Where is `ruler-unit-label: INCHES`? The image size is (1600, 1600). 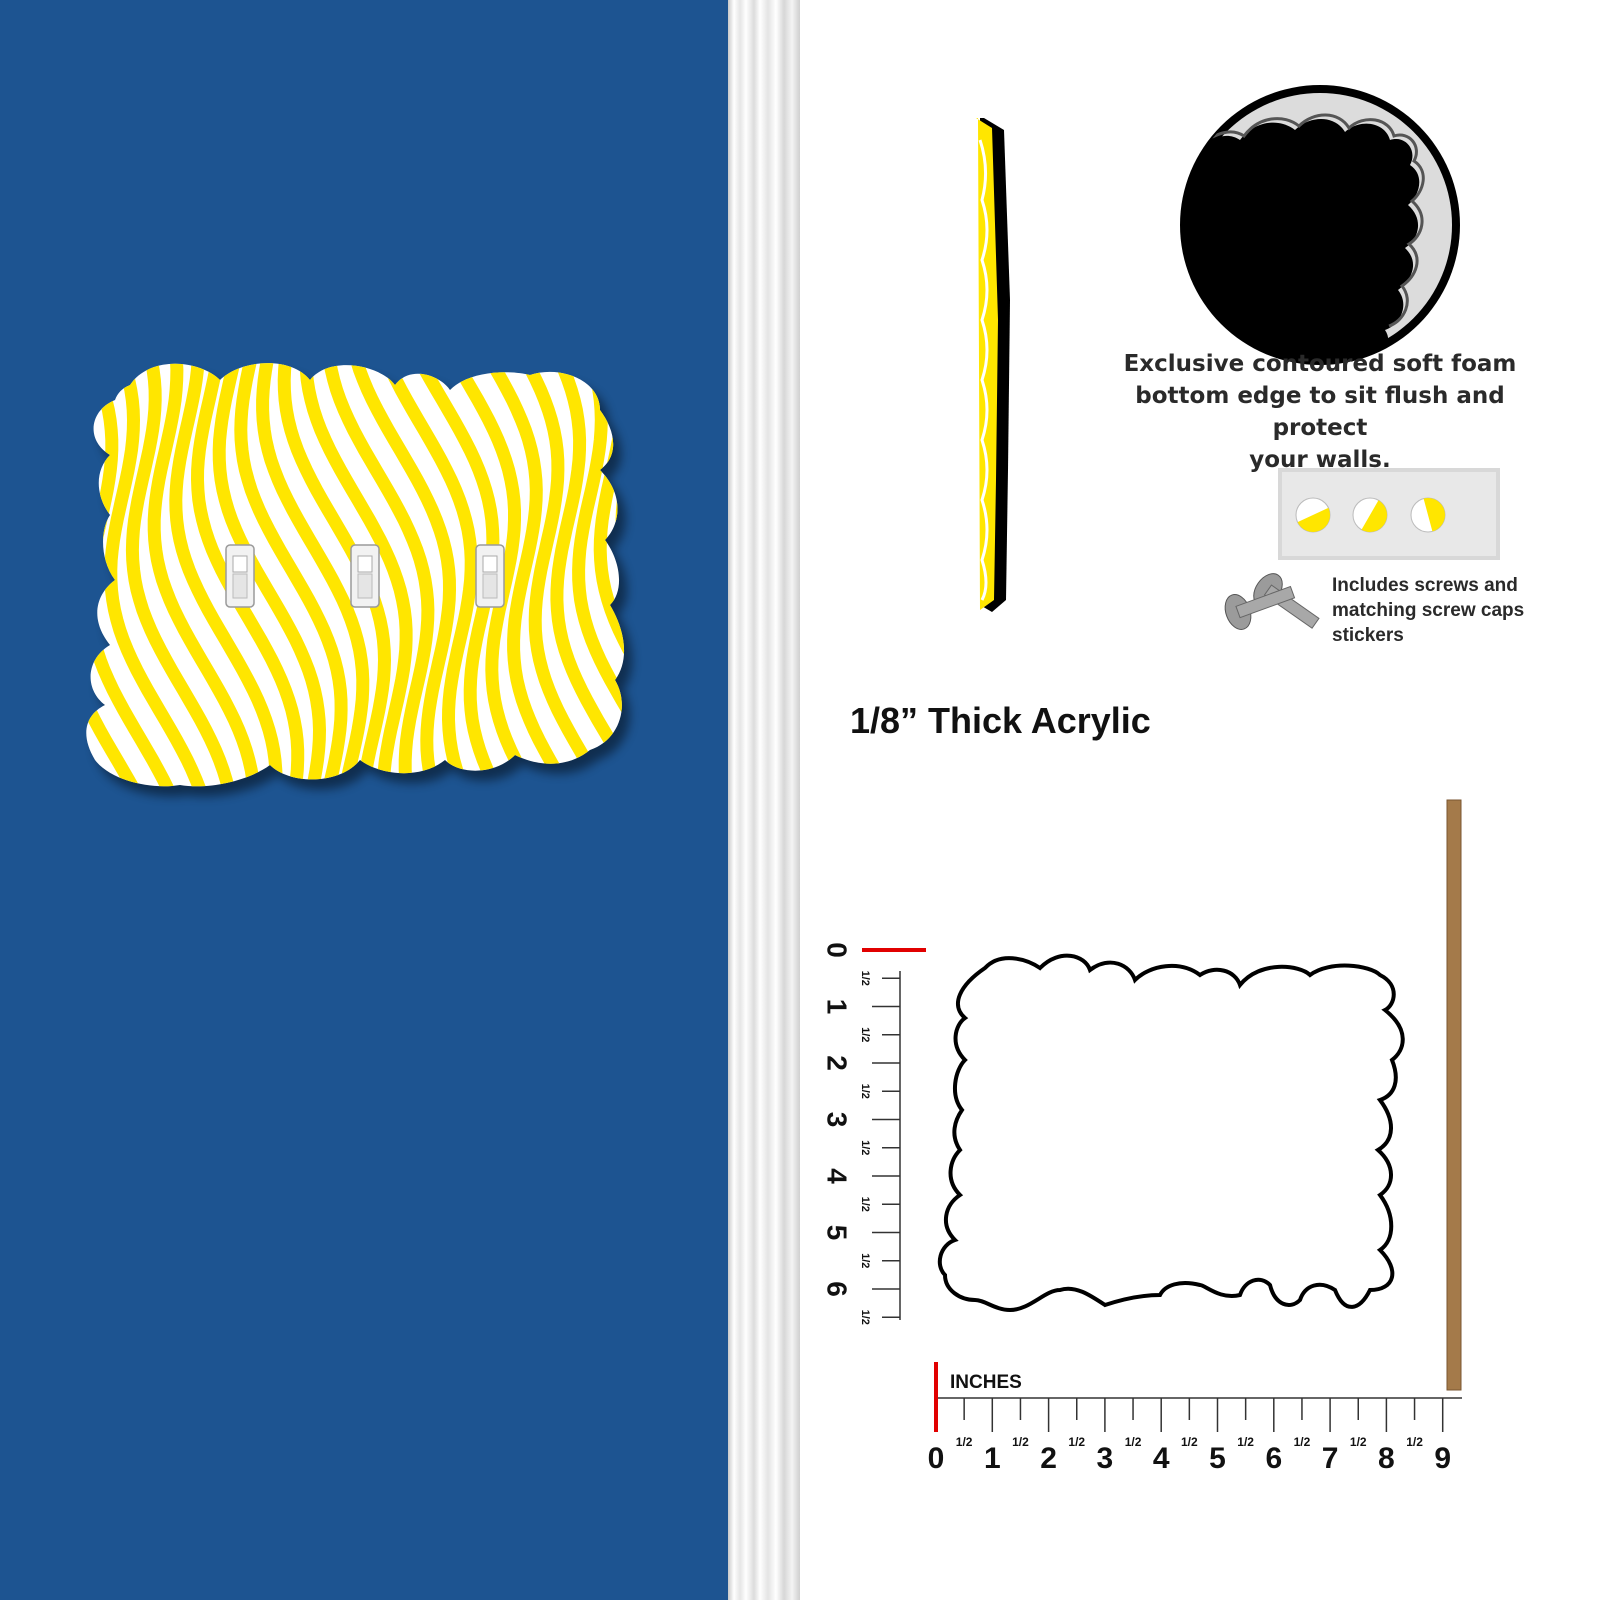 ruler-unit-label: INCHES is located at coordinates (986, 1382).